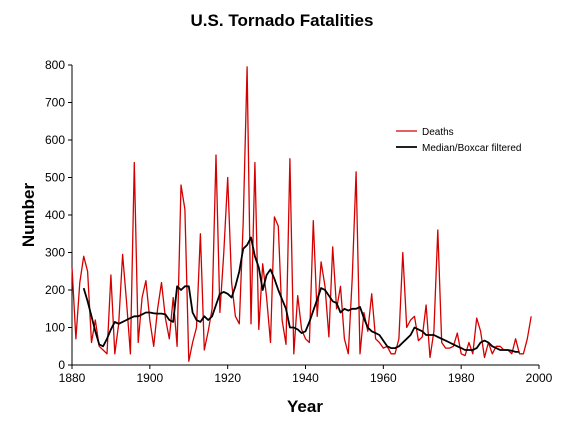  Describe the element at coordinates (149, 378) in the screenshot. I see `x-tick-label: 1900` at that location.